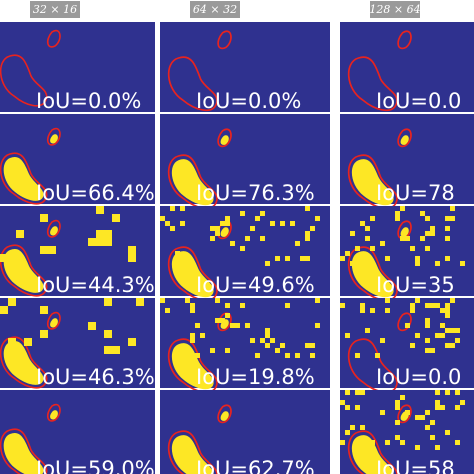 This screenshot has height=474, width=474. What do you see at coordinates (407, 67) in the screenshot?
I see `cell: IoU=0.0` at bounding box center [407, 67].